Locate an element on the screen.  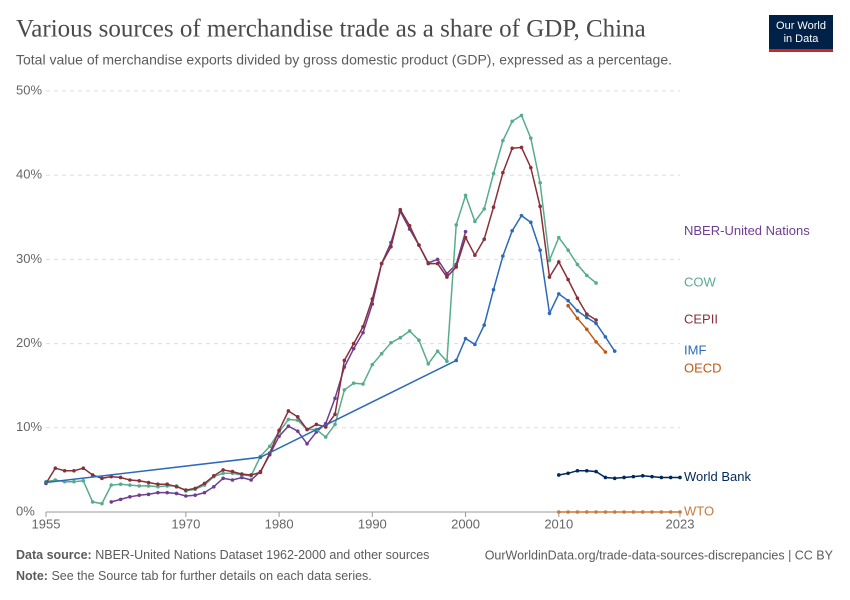
legend-label: OECD is located at coordinates (703, 368).